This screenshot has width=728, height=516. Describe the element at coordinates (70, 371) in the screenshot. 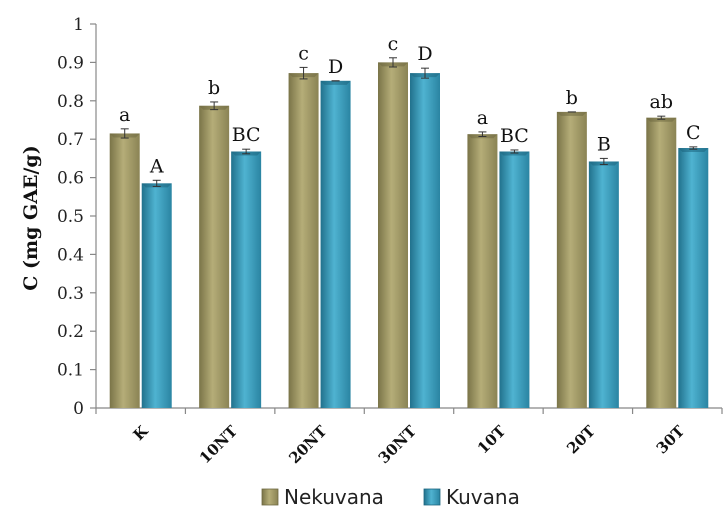

I see `y-tick-label: 0.1` at that location.